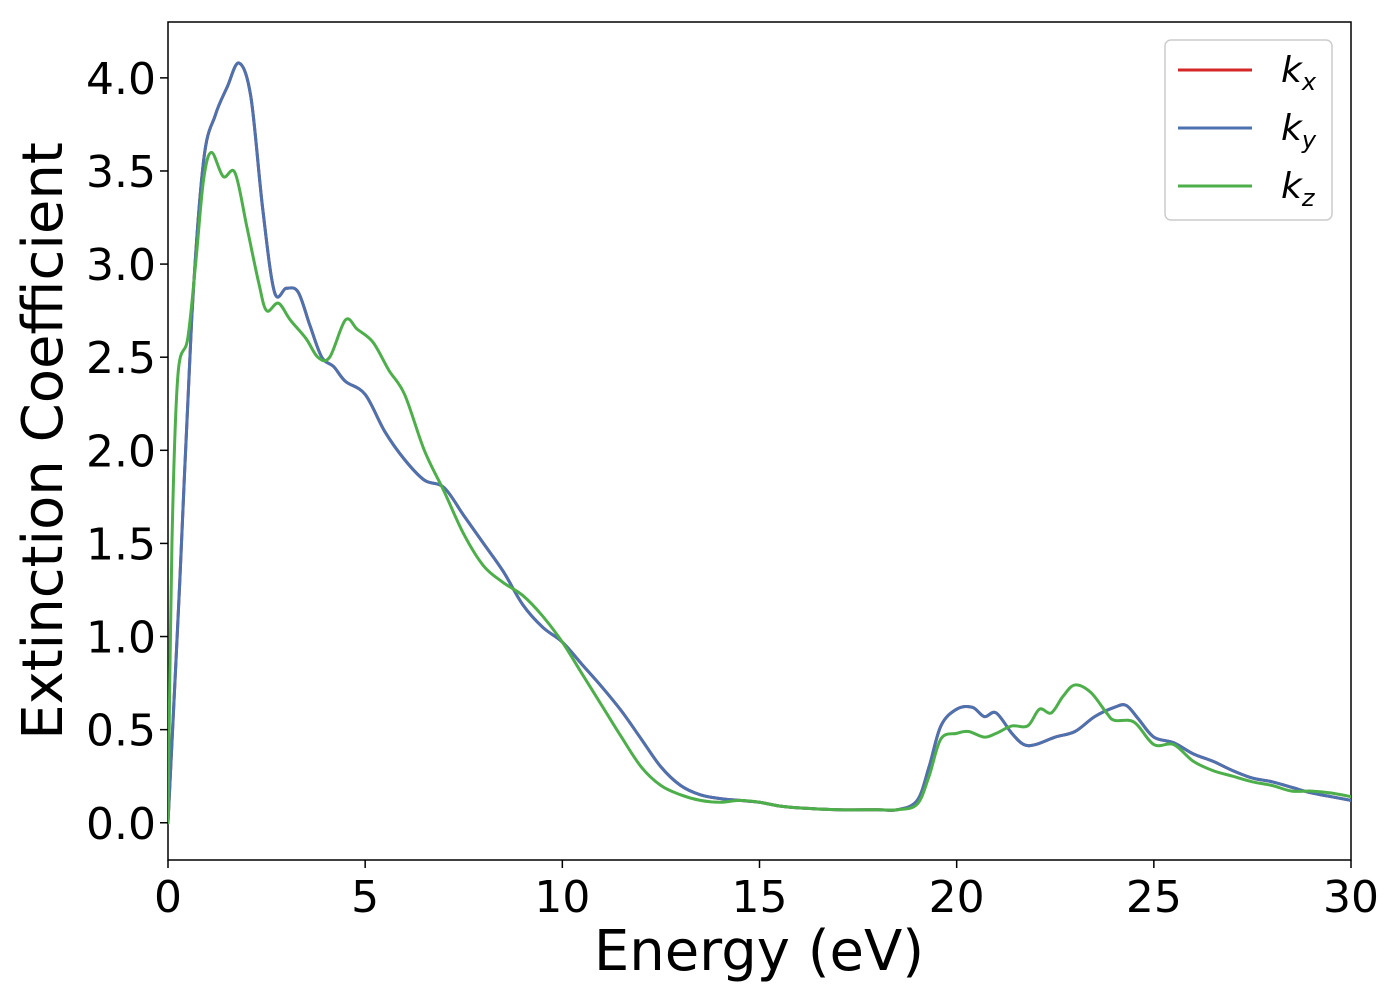 This screenshot has height=1000, width=1400. What do you see at coordinates (121, 265) in the screenshot?
I see `y-tick-label: 3.0` at bounding box center [121, 265].